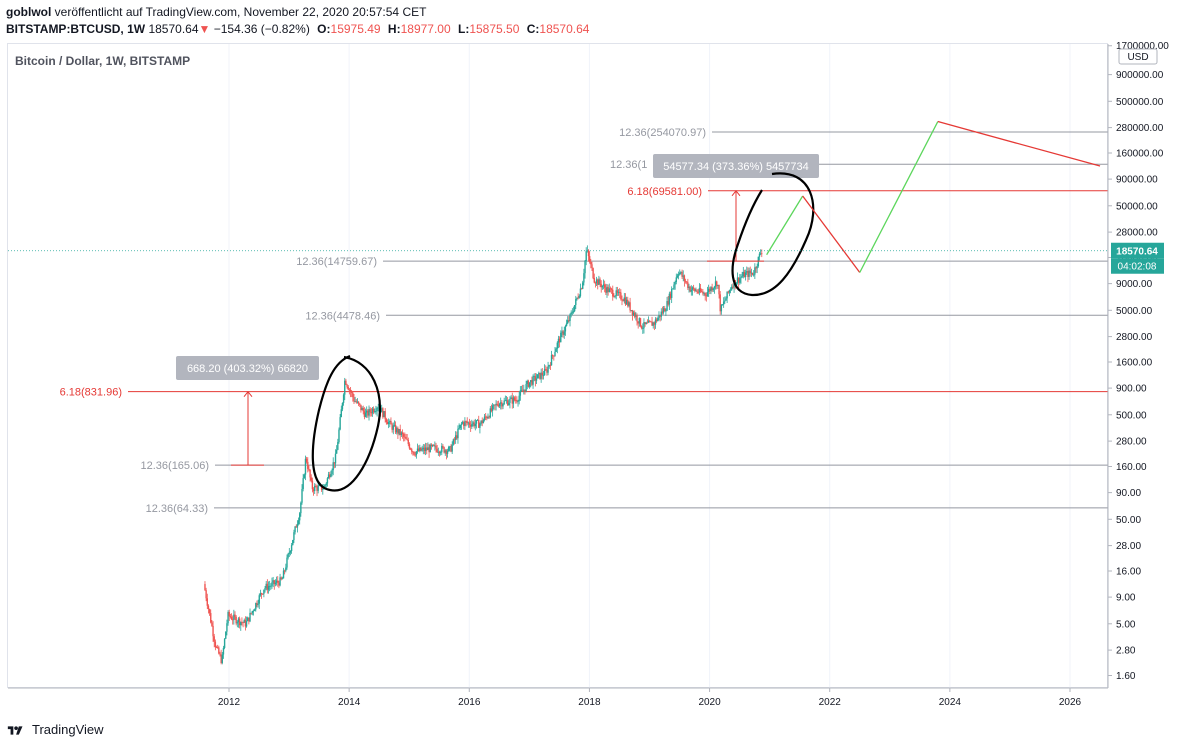  What do you see at coordinates (736, 166) in the screenshot?
I see `measure-box` at bounding box center [736, 166].